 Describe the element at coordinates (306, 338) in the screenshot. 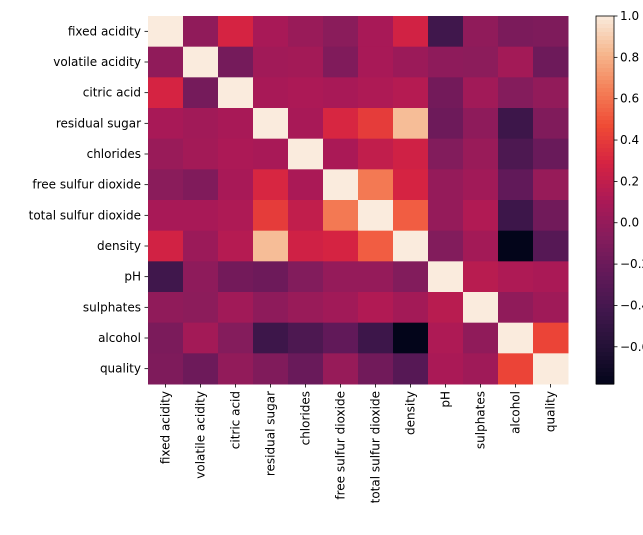

I see `heatmap-cell-alcohol-chlorides` at that location.